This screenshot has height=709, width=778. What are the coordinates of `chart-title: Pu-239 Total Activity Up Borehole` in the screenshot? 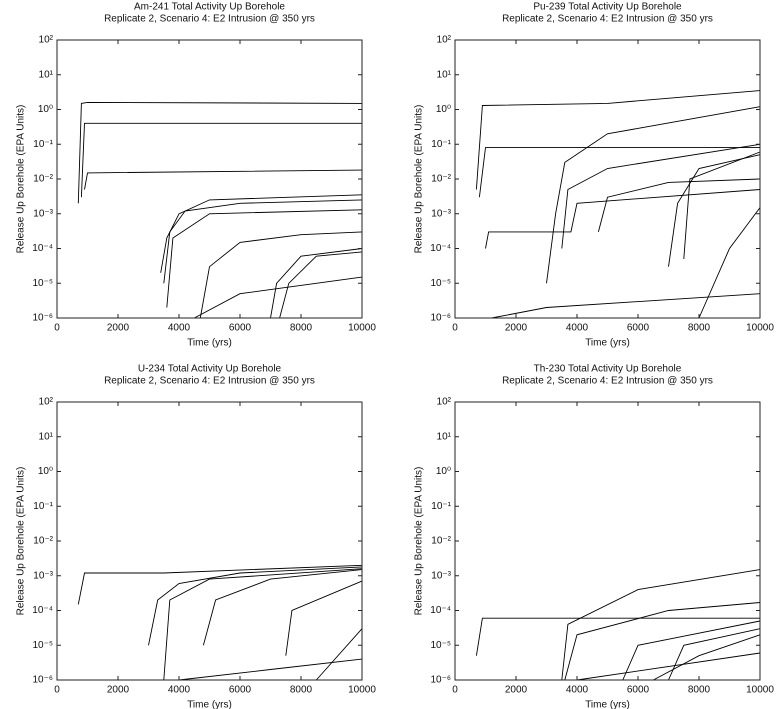 It's located at (607, 7).